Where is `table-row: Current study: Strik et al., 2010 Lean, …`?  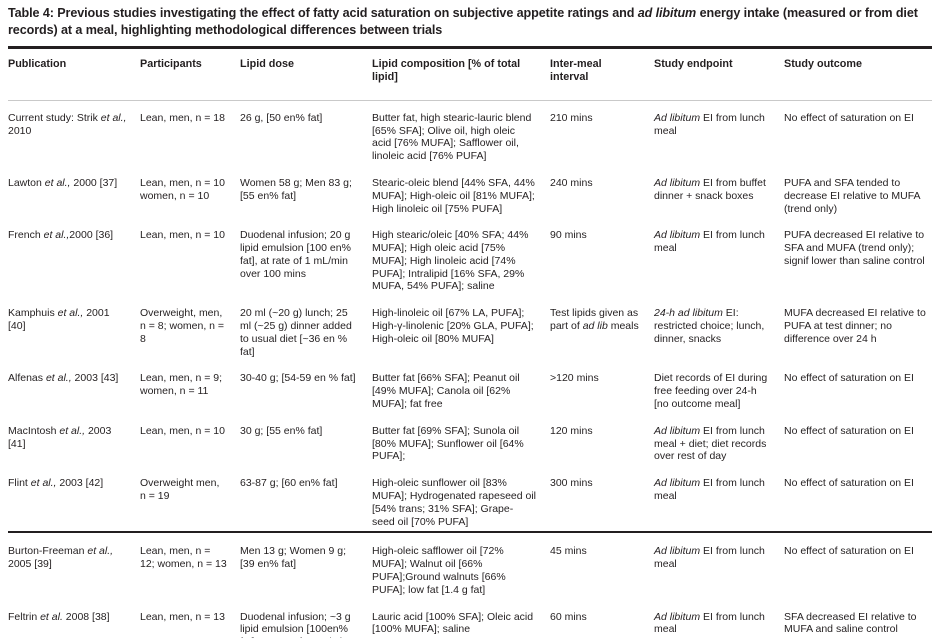 table-row: Current study: Strik et al., 2010 Lean, … is located at coordinates (470, 133).